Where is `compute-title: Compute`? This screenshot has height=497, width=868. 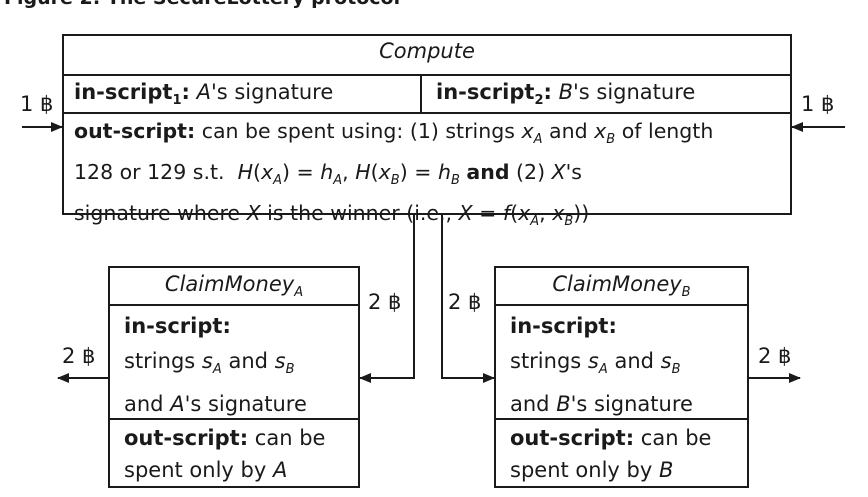 compute-title: Compute is located at coordinates (427, 51).